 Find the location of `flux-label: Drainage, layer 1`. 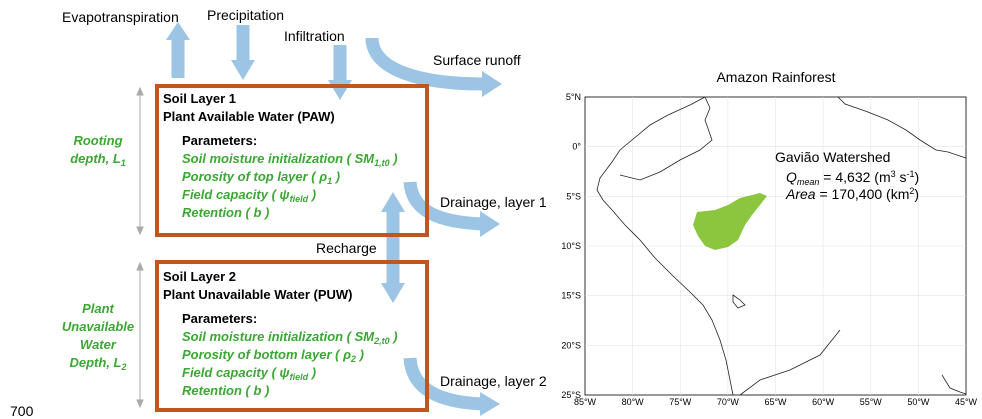

flux-label: Drainage, layer 1 is located at coordinates (493, 202).